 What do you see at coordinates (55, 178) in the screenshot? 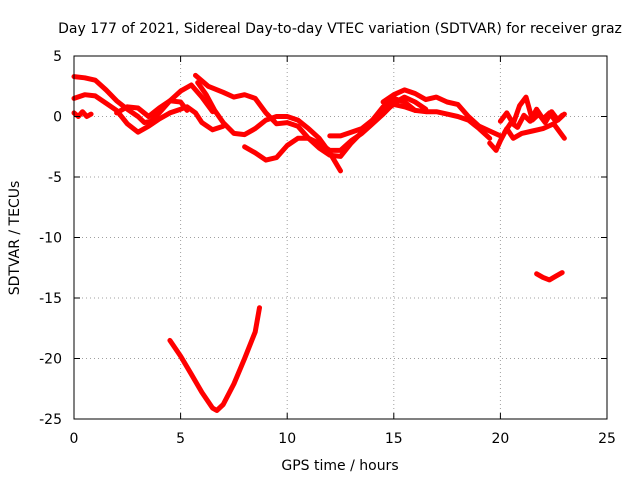
I see `y-tick-label: -5` at bounding box center [55, 178].